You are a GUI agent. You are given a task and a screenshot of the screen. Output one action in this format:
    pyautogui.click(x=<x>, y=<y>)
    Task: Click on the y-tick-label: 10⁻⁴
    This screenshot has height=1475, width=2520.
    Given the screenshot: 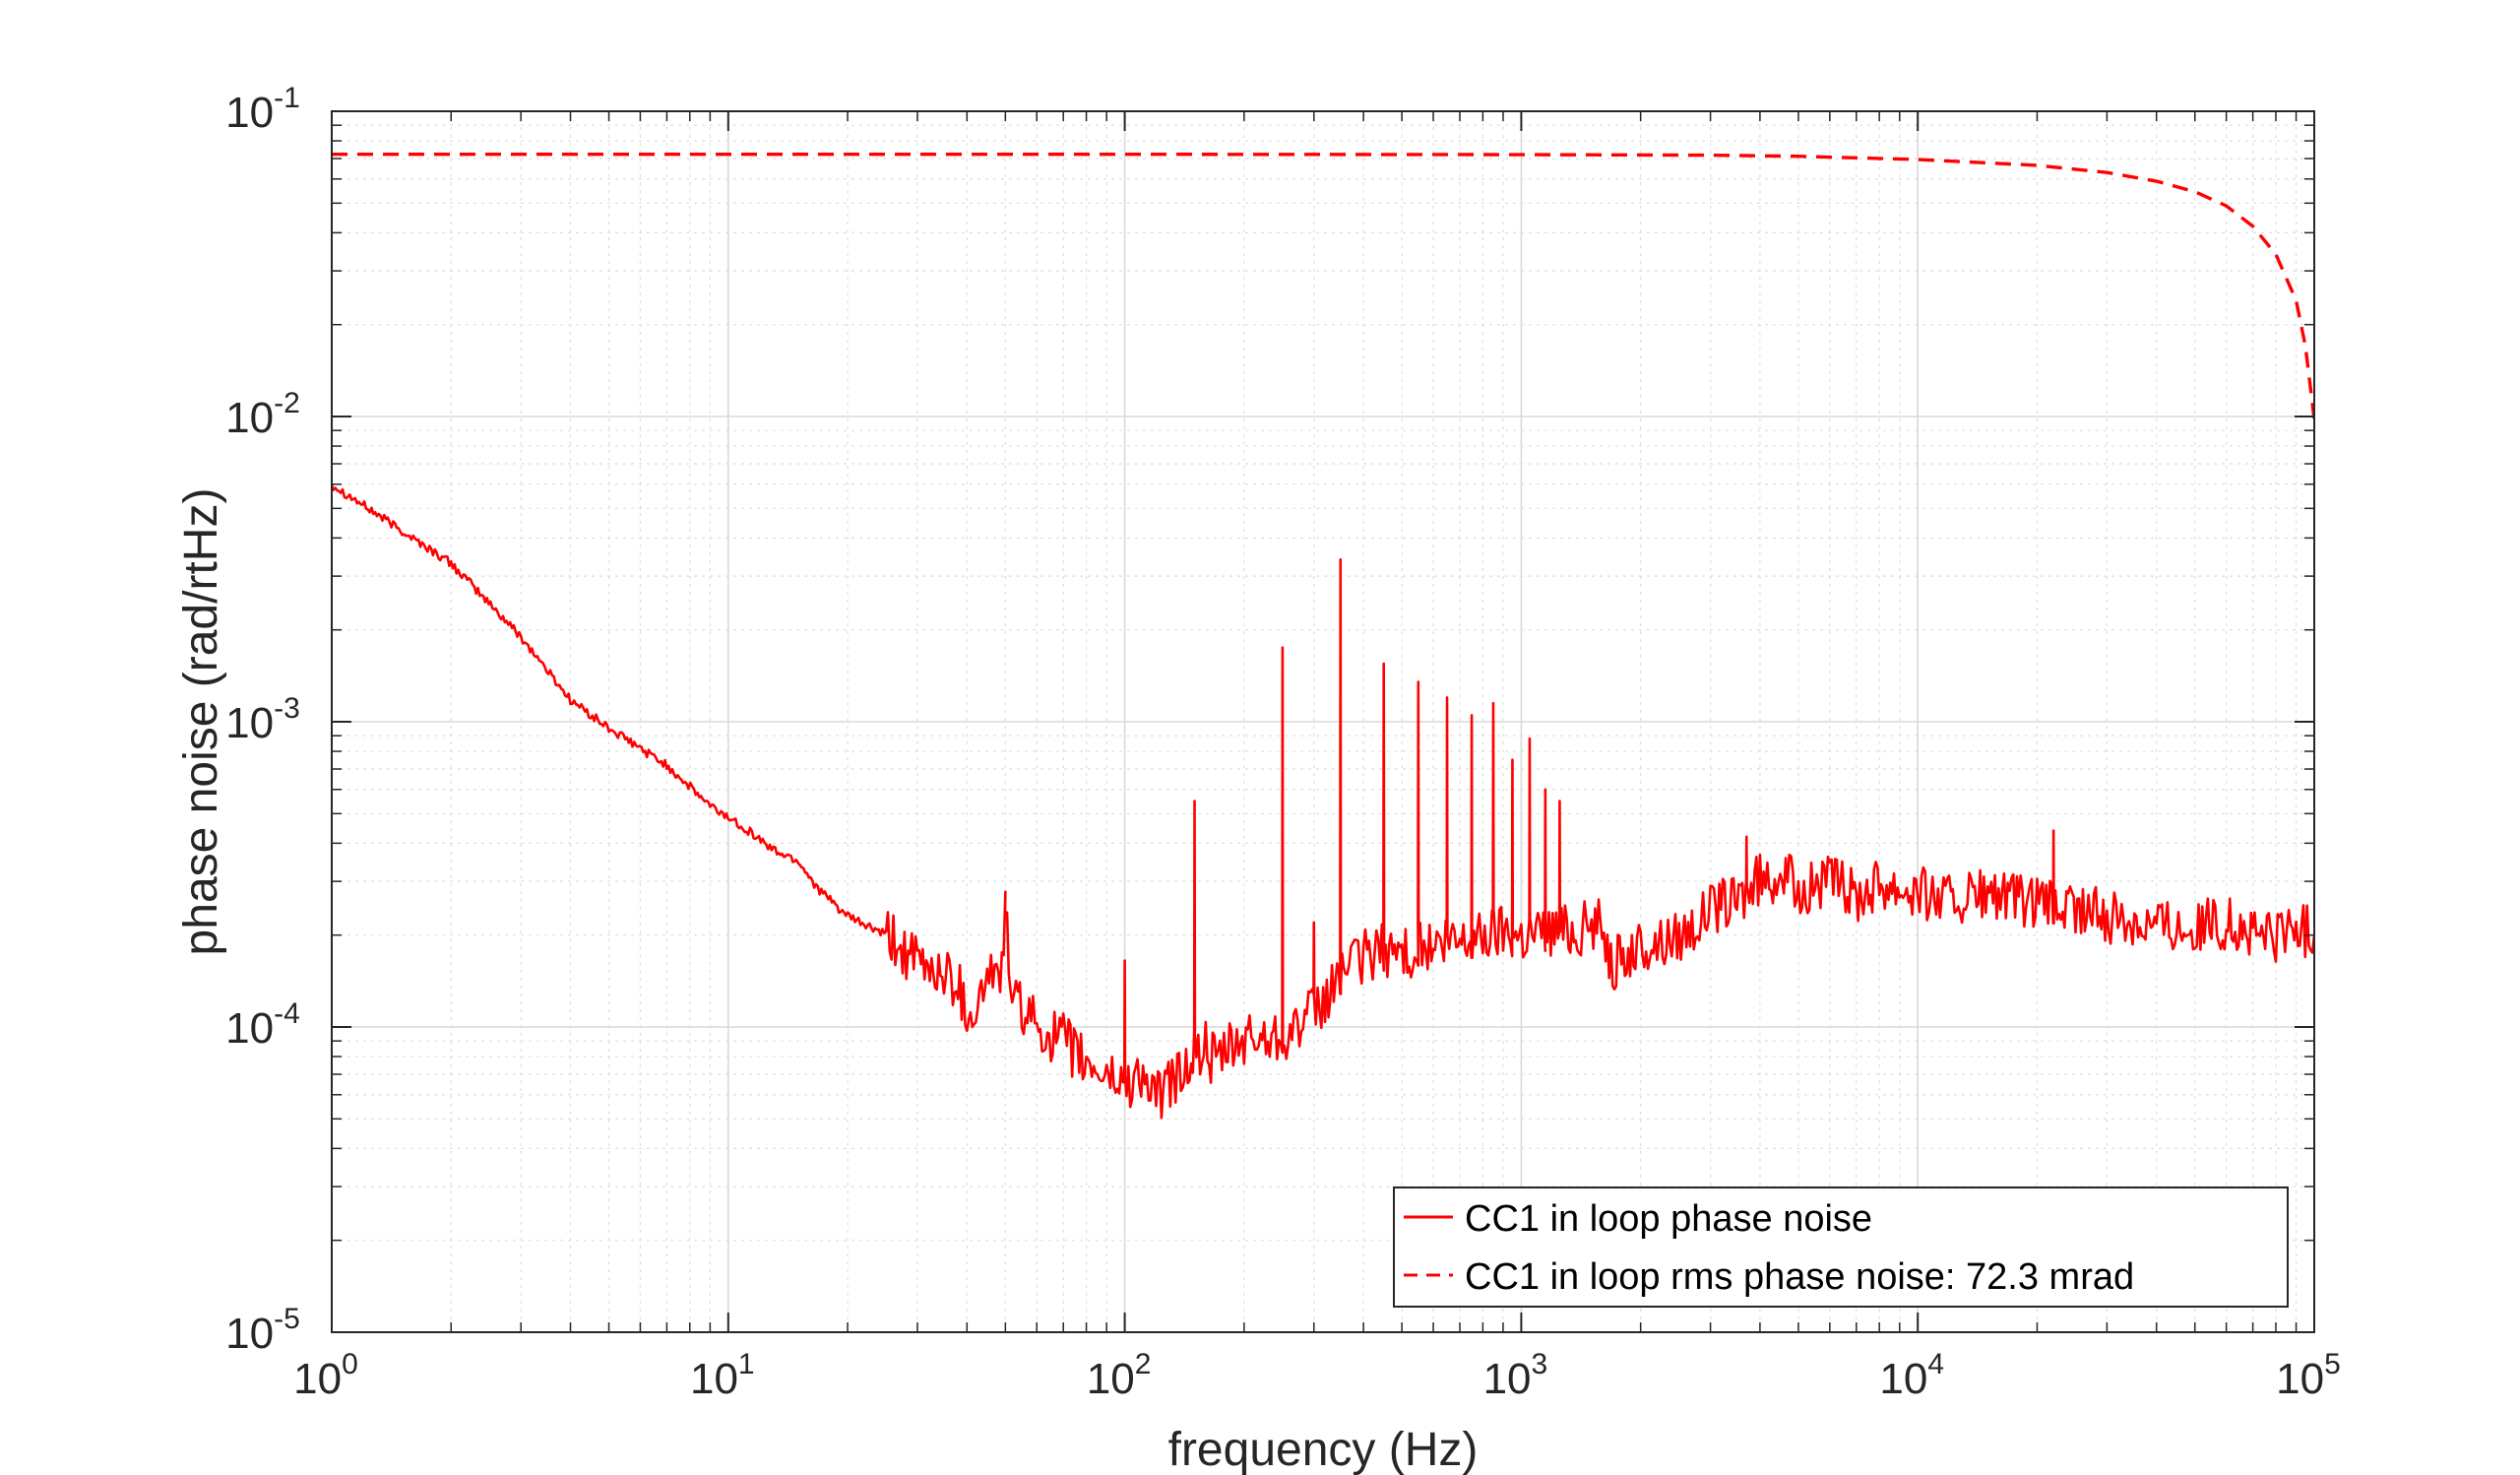 What is the action you would take?
    pyautogui.click(x=262, y=1025)
    